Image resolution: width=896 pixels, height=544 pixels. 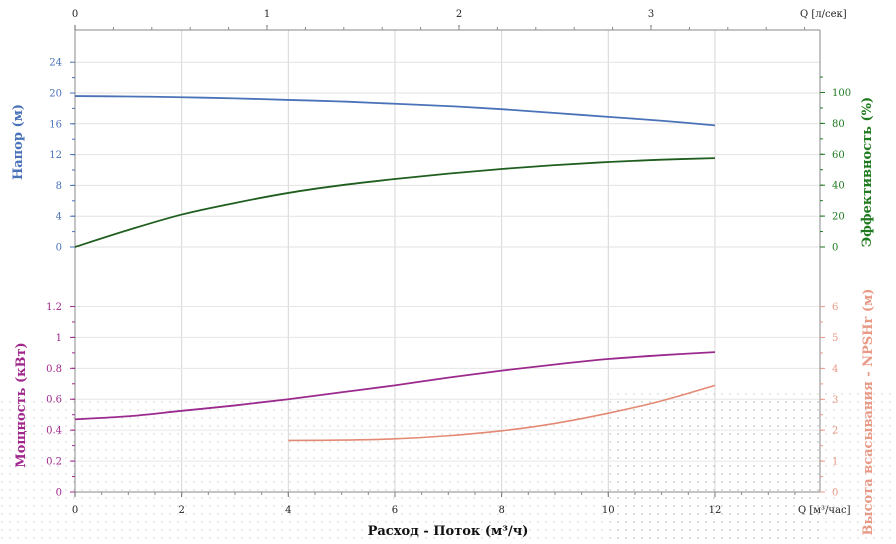 What do you see at coordinates (59, 338) in the screenshot?
I see `power-tick-label-5: 1` at bounding box center [59, 338].